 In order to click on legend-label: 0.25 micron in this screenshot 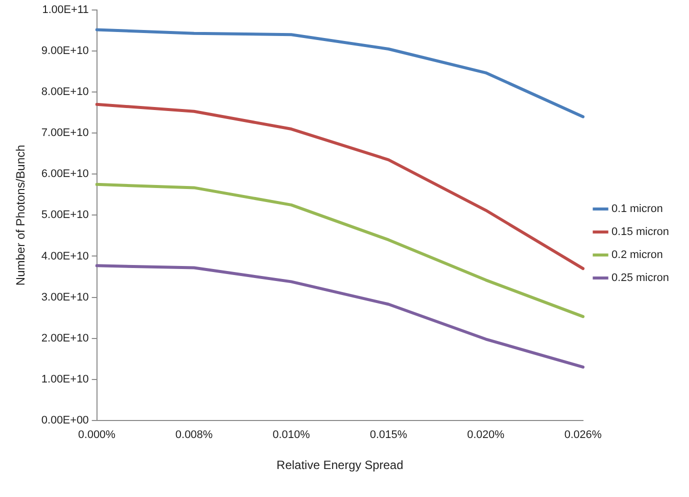, I will do `click(641, 278)`.